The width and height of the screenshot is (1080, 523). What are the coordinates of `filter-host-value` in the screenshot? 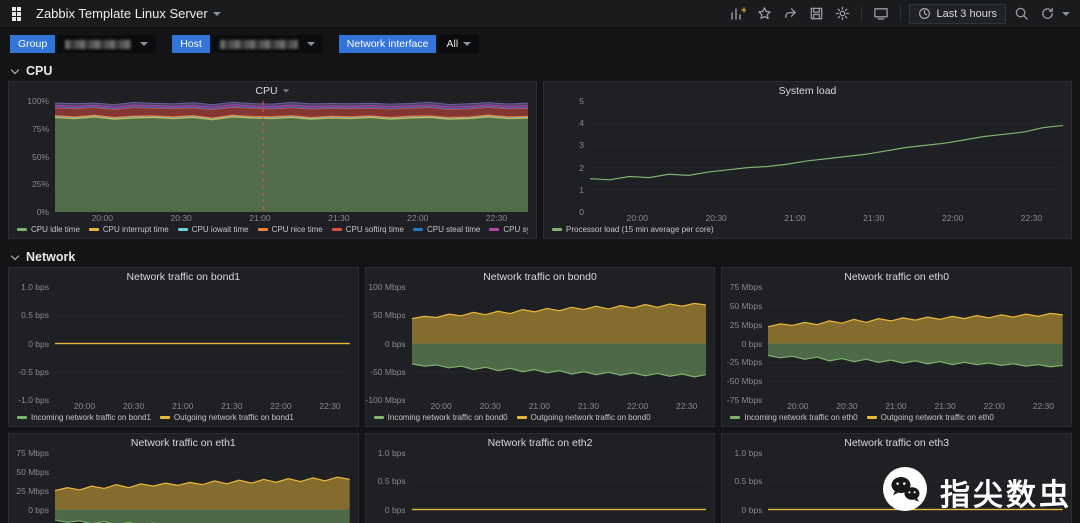 It's located at (267, 44).